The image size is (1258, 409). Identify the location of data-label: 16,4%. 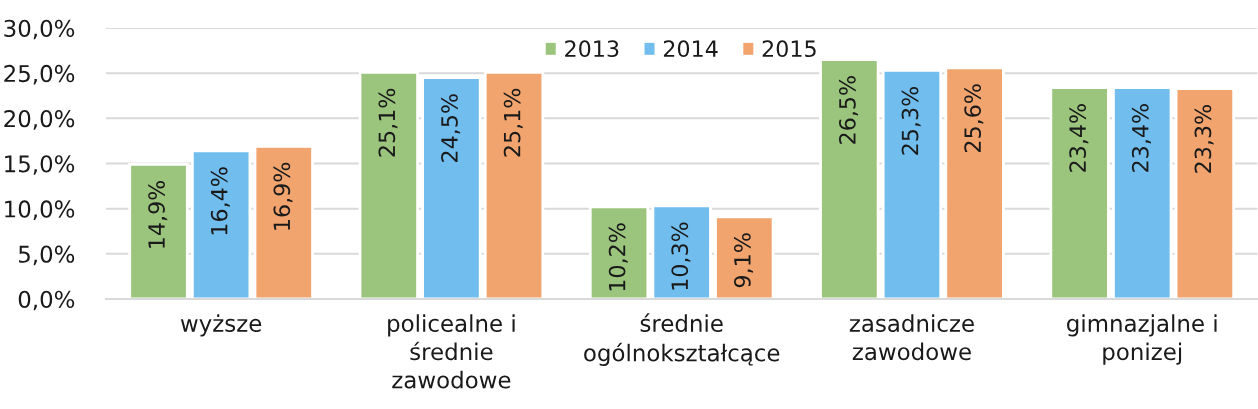
(220, 201).